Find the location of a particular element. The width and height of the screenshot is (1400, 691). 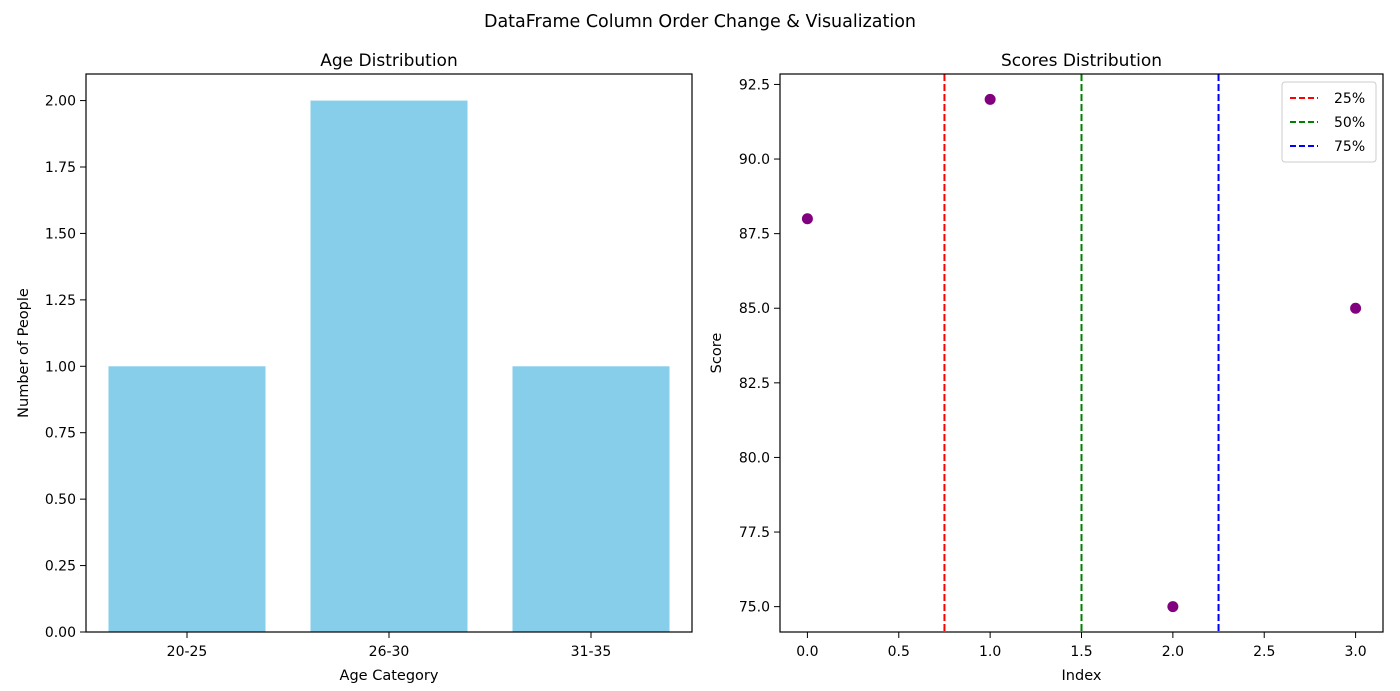

y-tick-label: 1.75 is located at coordinates (60, 168).